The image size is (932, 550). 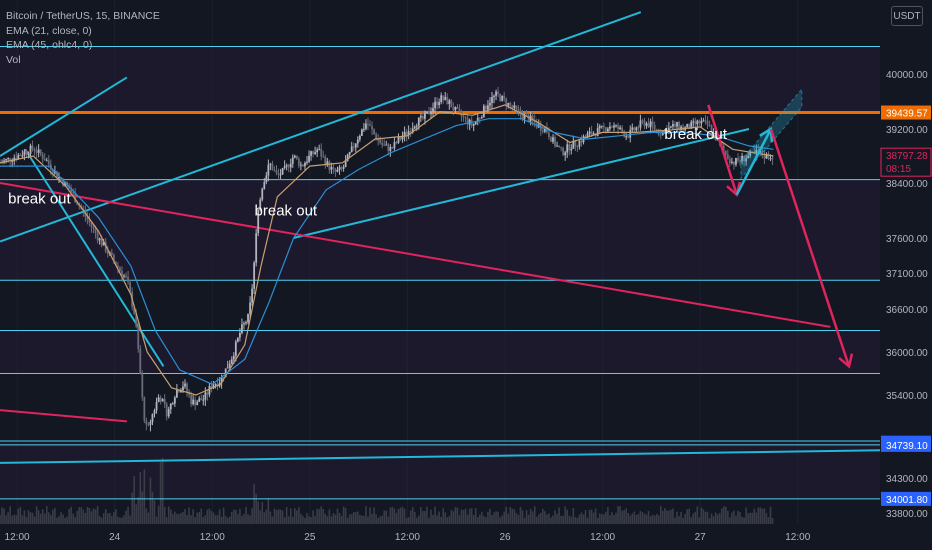 I want to click on price-tick: 36000.00, so click(x=907, y=353).